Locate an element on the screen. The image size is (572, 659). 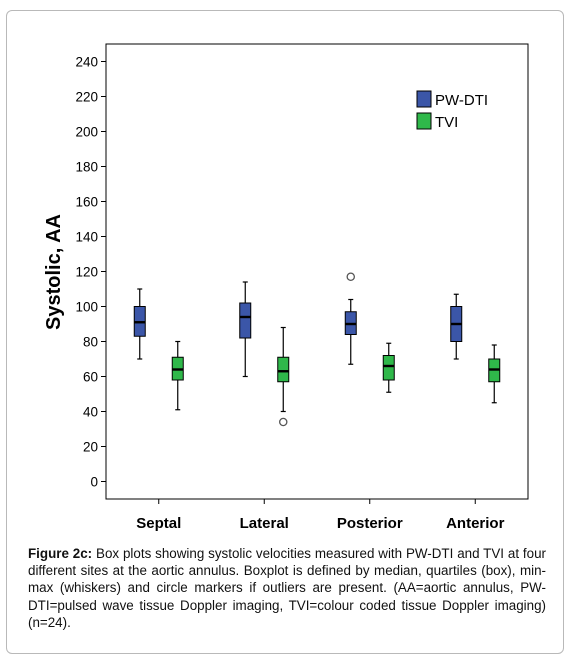
y-tick-label: 160 is located at coordinates (86, 202).